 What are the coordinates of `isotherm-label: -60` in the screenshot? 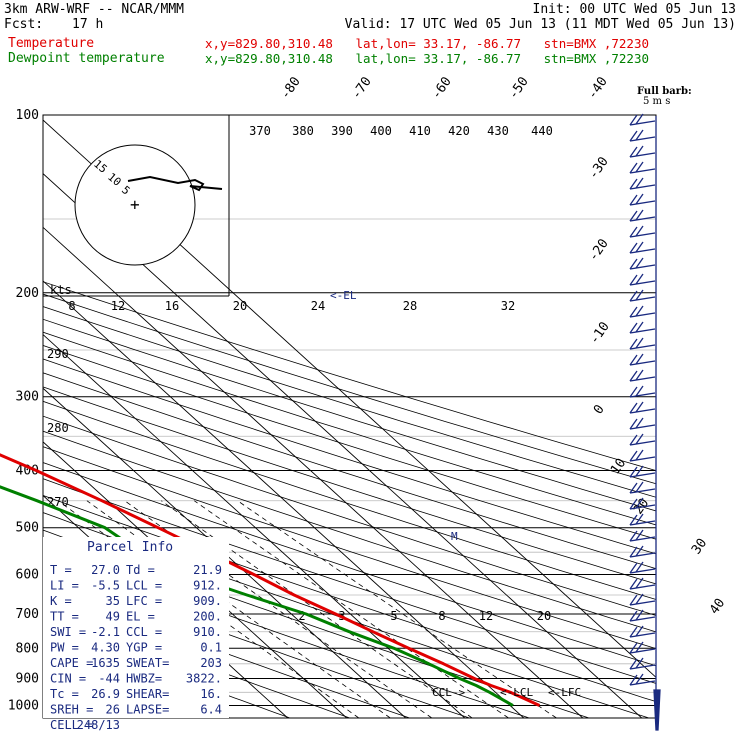 It's located at (442, 88).